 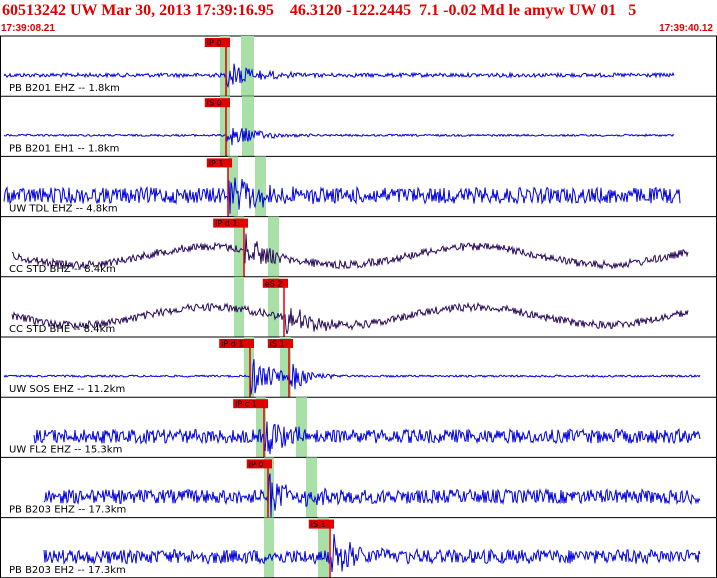 What do you see at coordinates (246, 404) in the screenshot?
I see `phase-pick-label: iP c 1` at bounding box center [246, 404].